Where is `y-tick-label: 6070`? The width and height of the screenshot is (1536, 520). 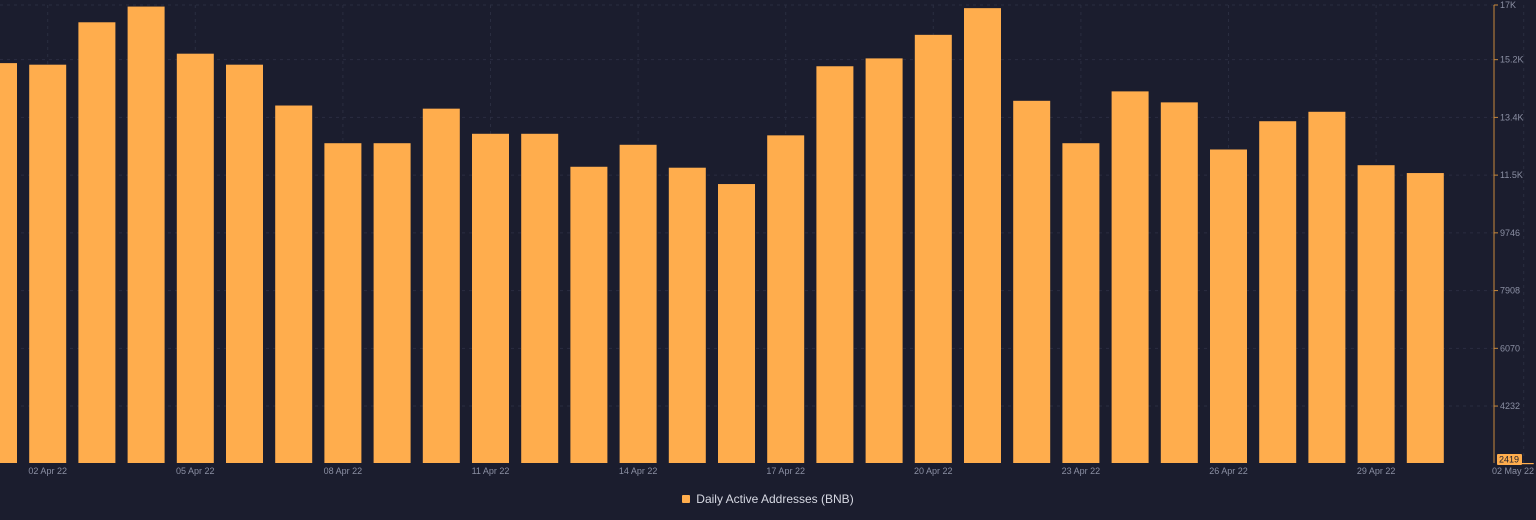
y-tick-label: 6070 is located at coordinates (1510, 348).